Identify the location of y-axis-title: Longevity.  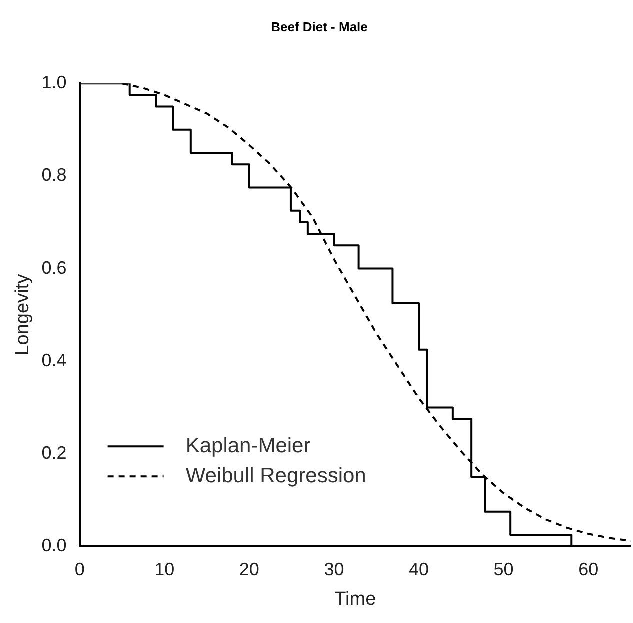
(23, 315).